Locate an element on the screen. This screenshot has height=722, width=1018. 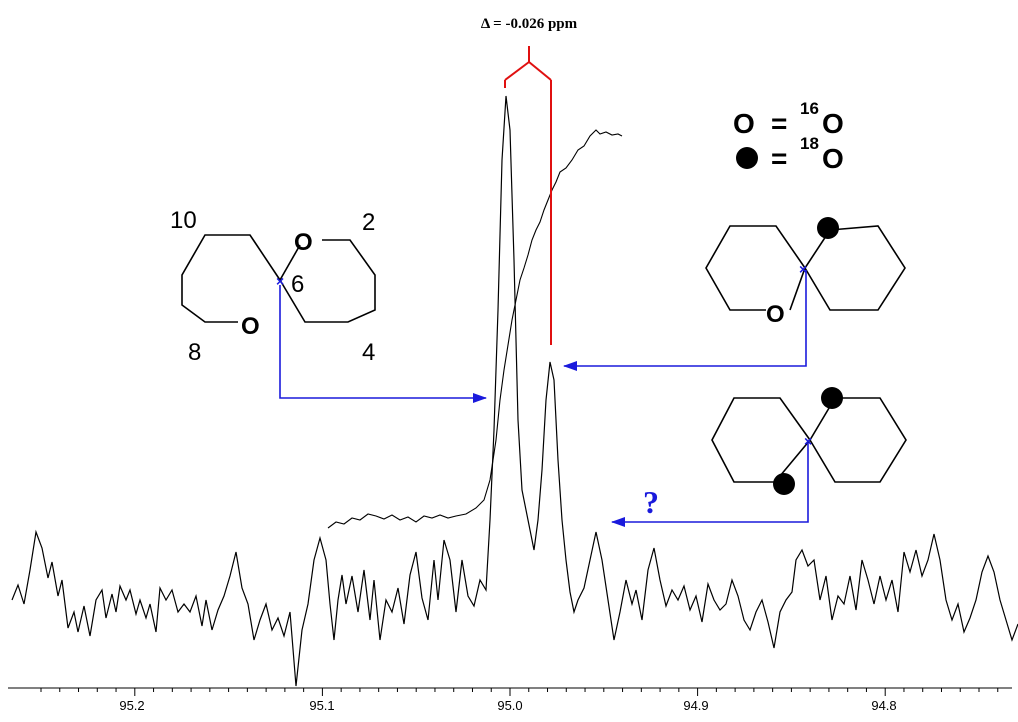
legend-o16-mass: 16 is located at coordinates (809, 108).